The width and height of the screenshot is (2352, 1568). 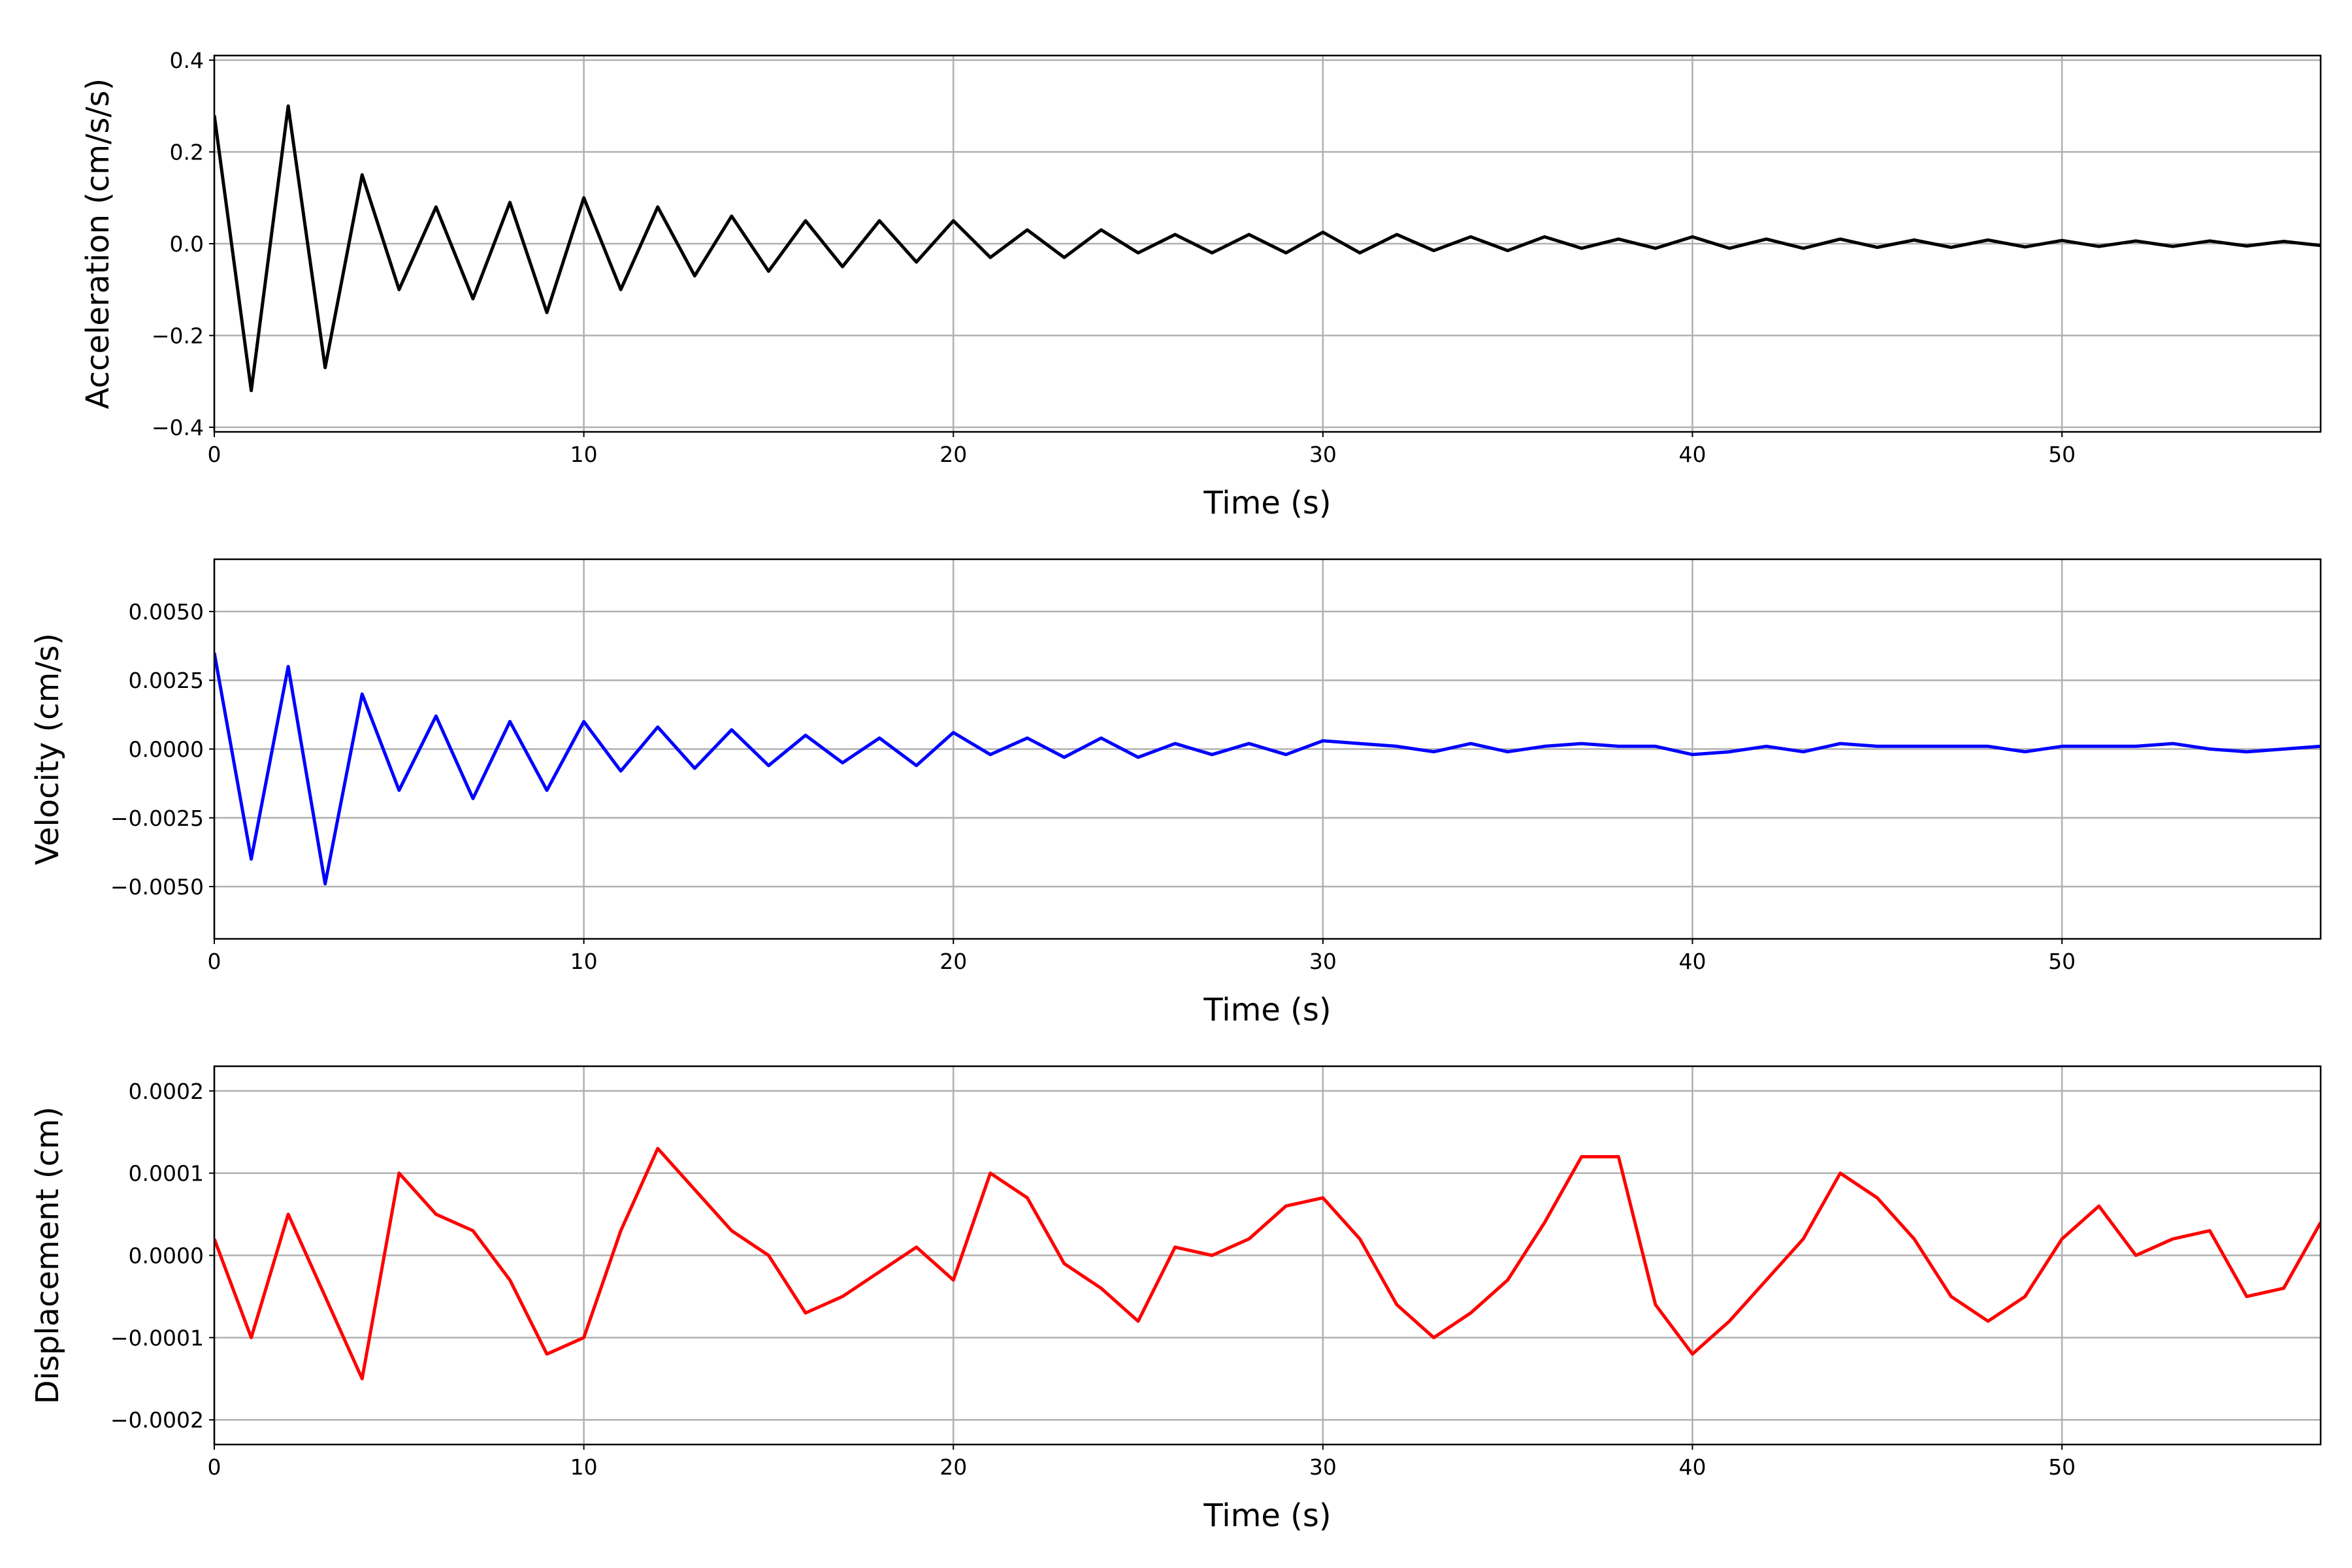 I want to click on y-tick-label: −0.0050, so click(x=157, y=887).